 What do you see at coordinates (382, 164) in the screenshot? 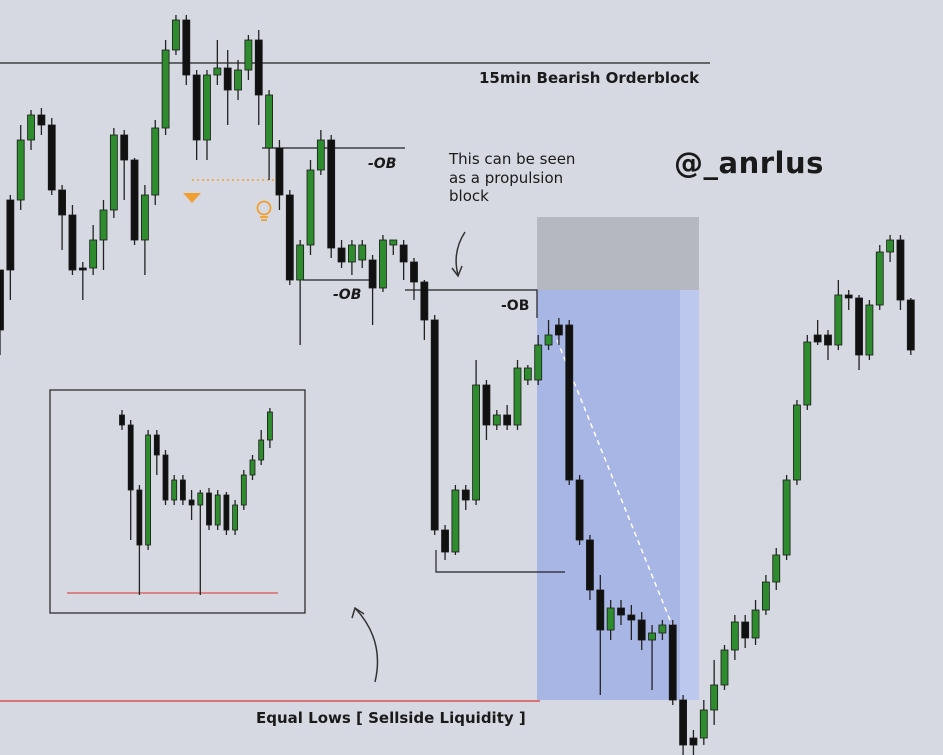
I see `ob-label-1: -OB` at bounding box center [382, 164].